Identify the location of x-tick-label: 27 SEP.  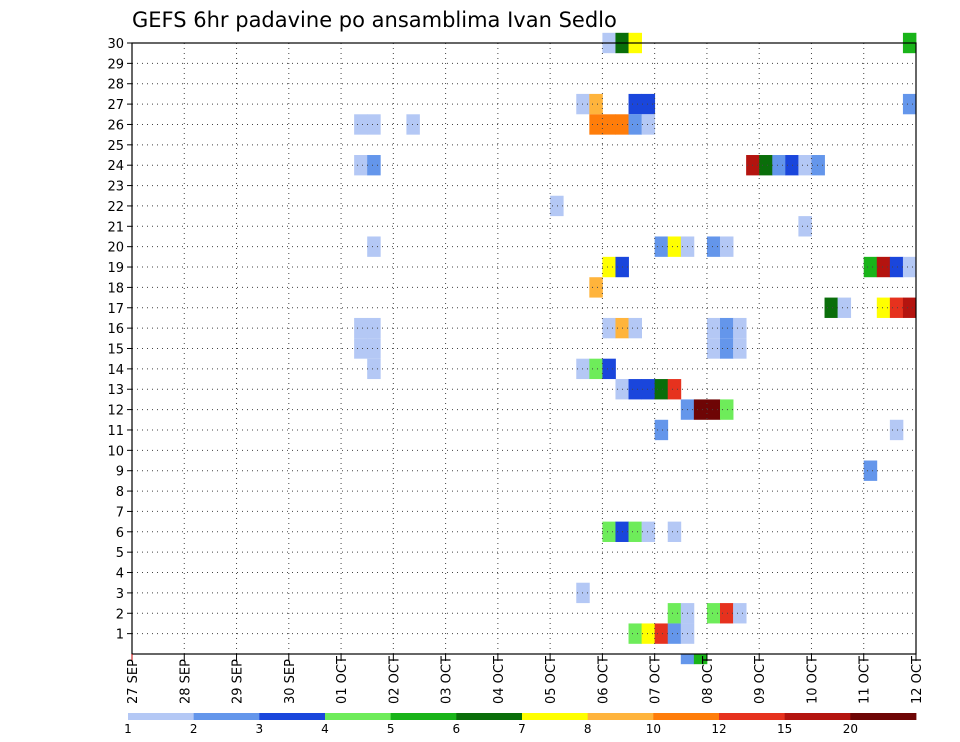
(133, 681).